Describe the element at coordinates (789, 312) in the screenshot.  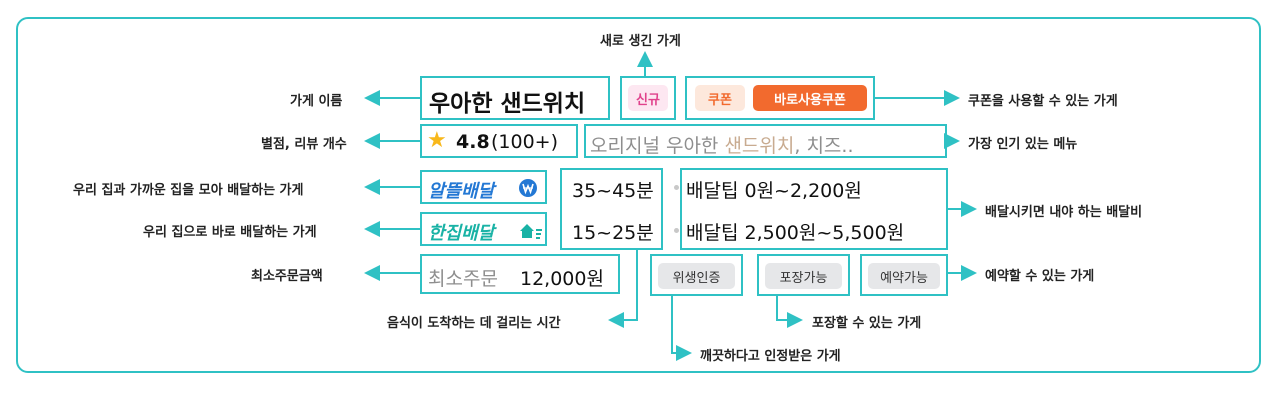
I see `arrow-pickup` at that location.